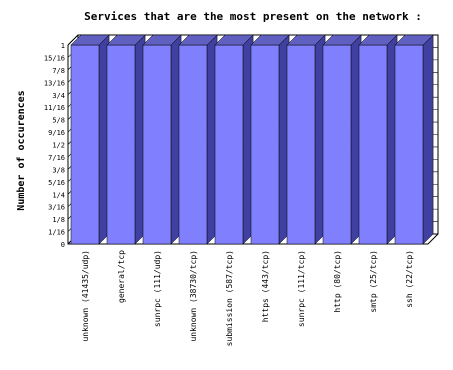  I want to click on x-tick-label: https (443/tcp), so click(265, 286).